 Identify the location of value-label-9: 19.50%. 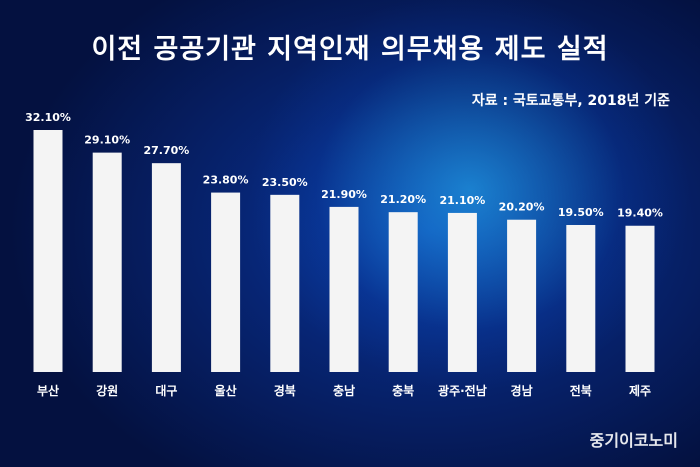
(581, 212).